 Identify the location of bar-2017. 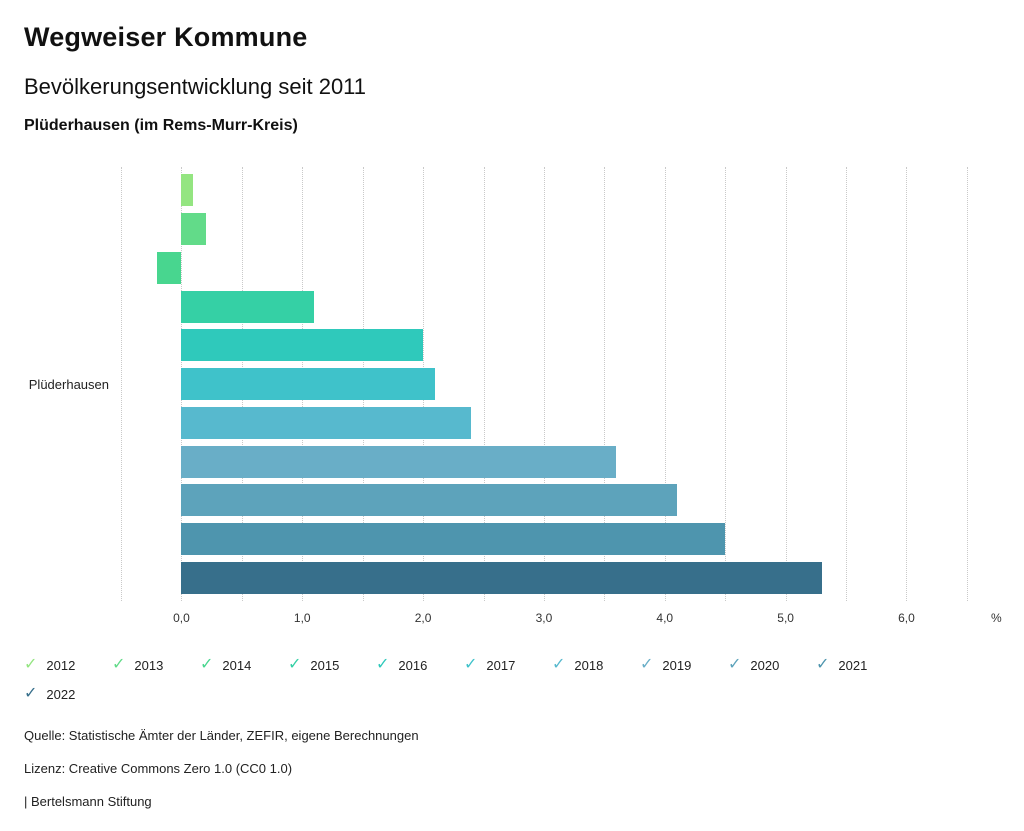
(308, 384).